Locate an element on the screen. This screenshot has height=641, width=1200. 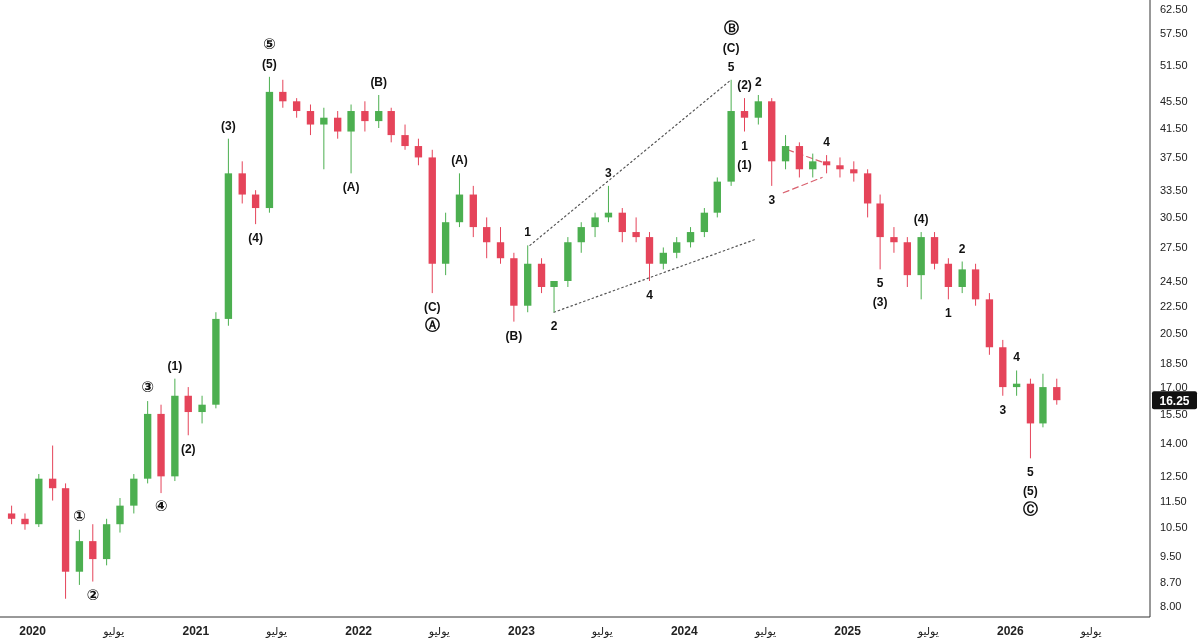
y-tick-label: 8.70 is located at coordinates (1171, 581).